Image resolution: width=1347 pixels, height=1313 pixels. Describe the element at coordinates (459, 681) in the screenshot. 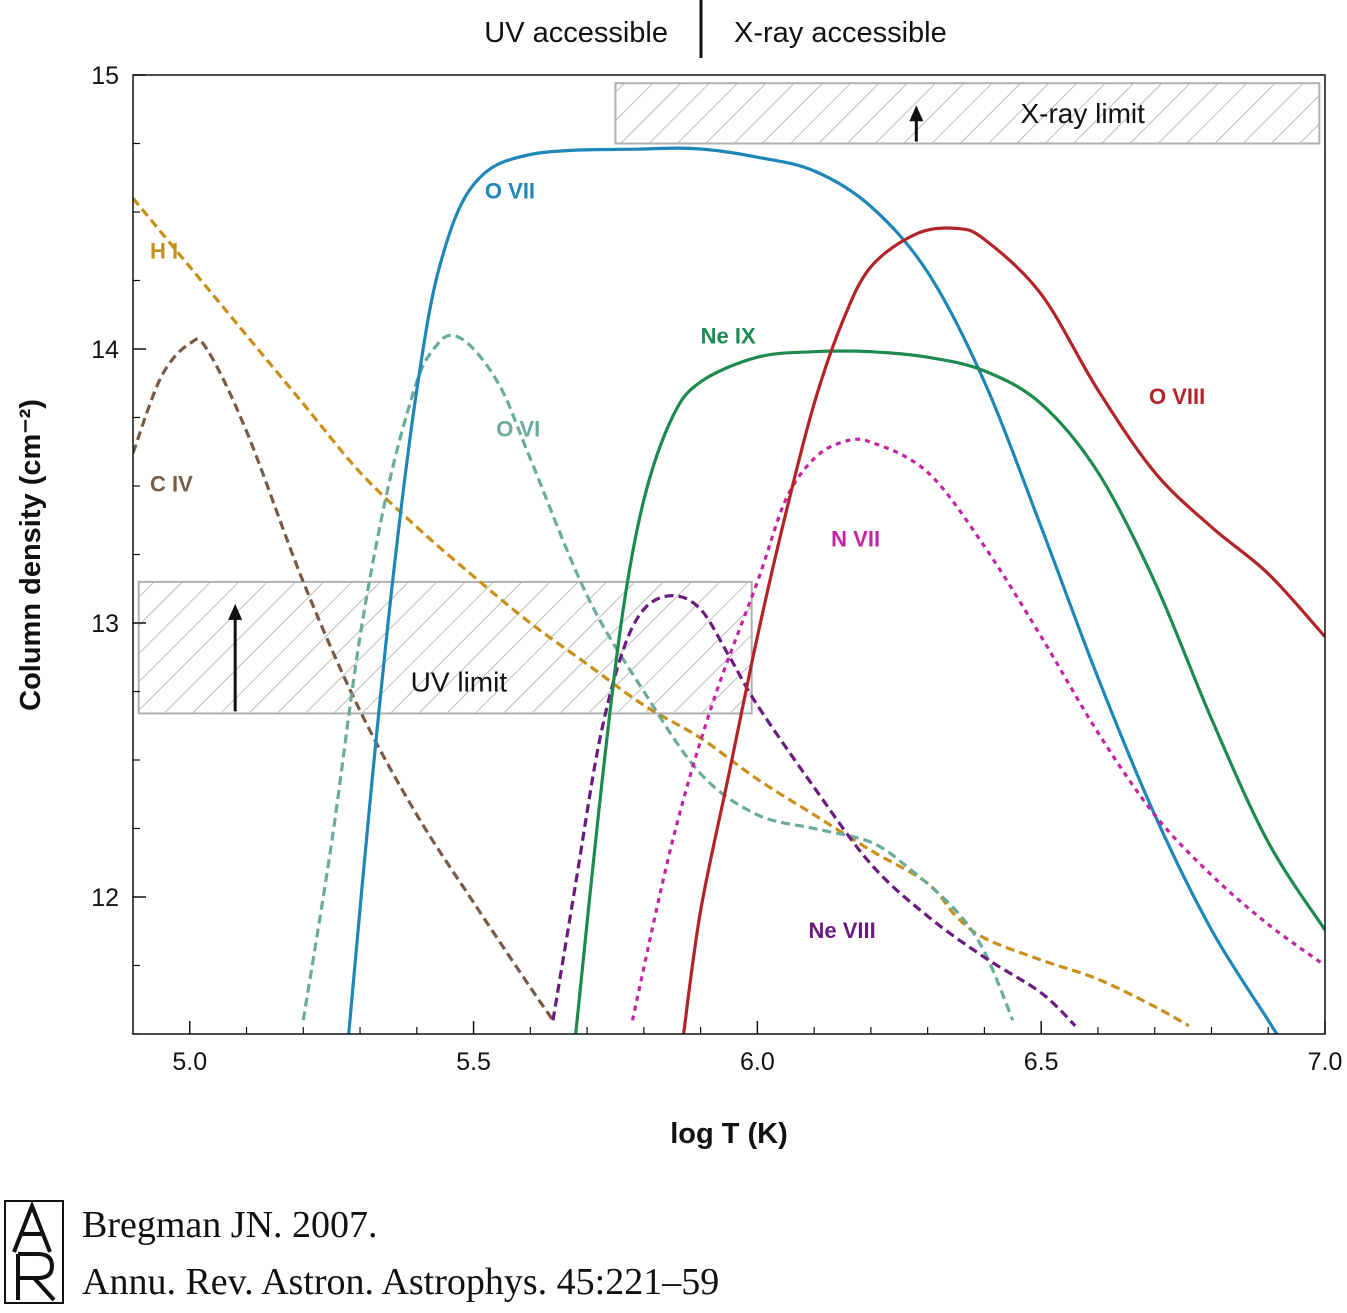

I see `uv-limit-label: UV limit` at that location.